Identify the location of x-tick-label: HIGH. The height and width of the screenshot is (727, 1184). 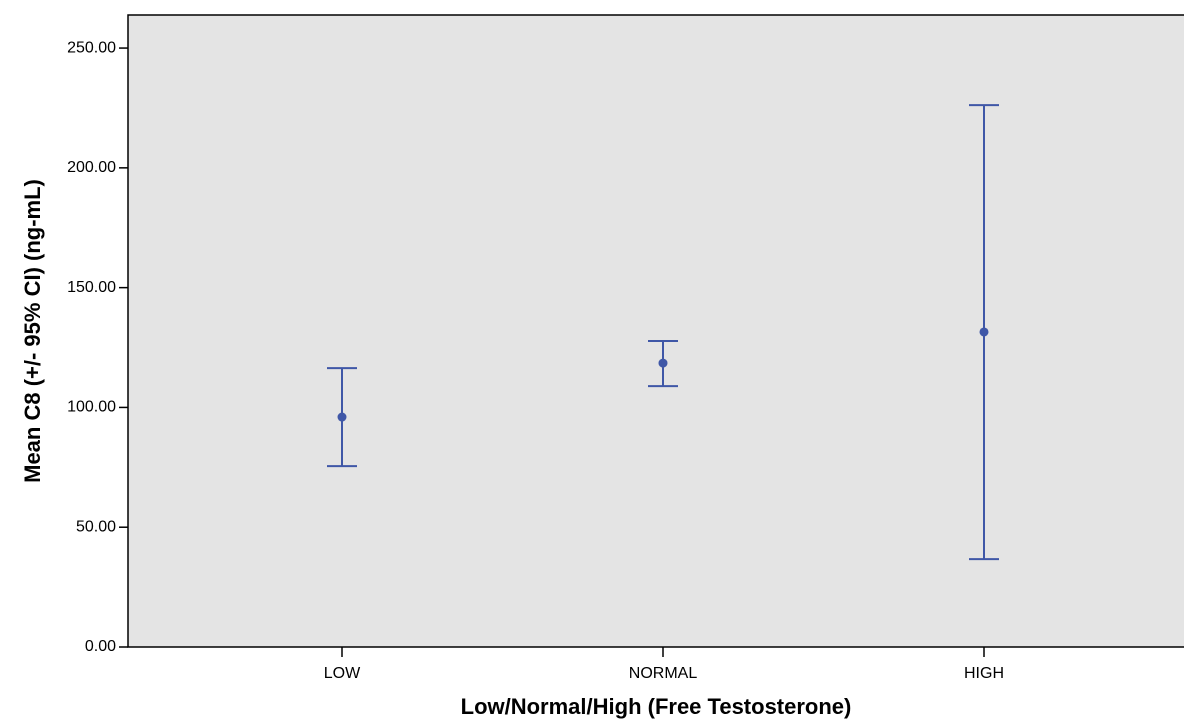
(984, 673).